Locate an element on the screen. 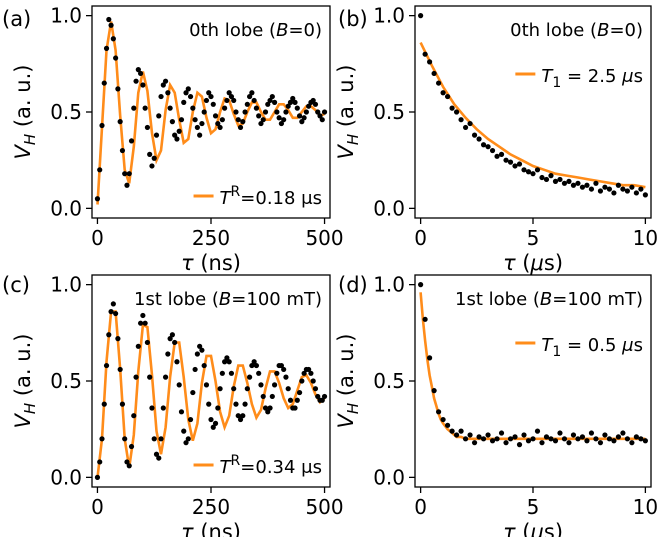 The height and width of the screenshot is (537, 671). panel-tag: (d) is located at coordinates (353, 285).